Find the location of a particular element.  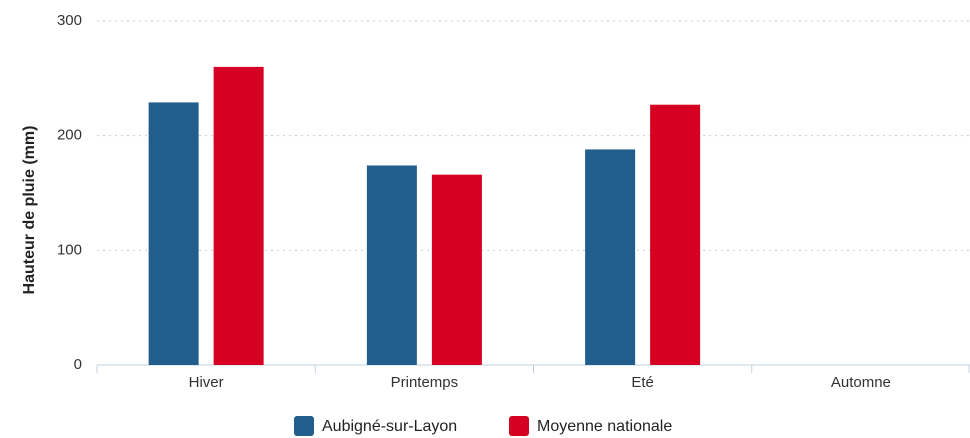

y-tick-label: 100 is located at coordinates (69, 249).